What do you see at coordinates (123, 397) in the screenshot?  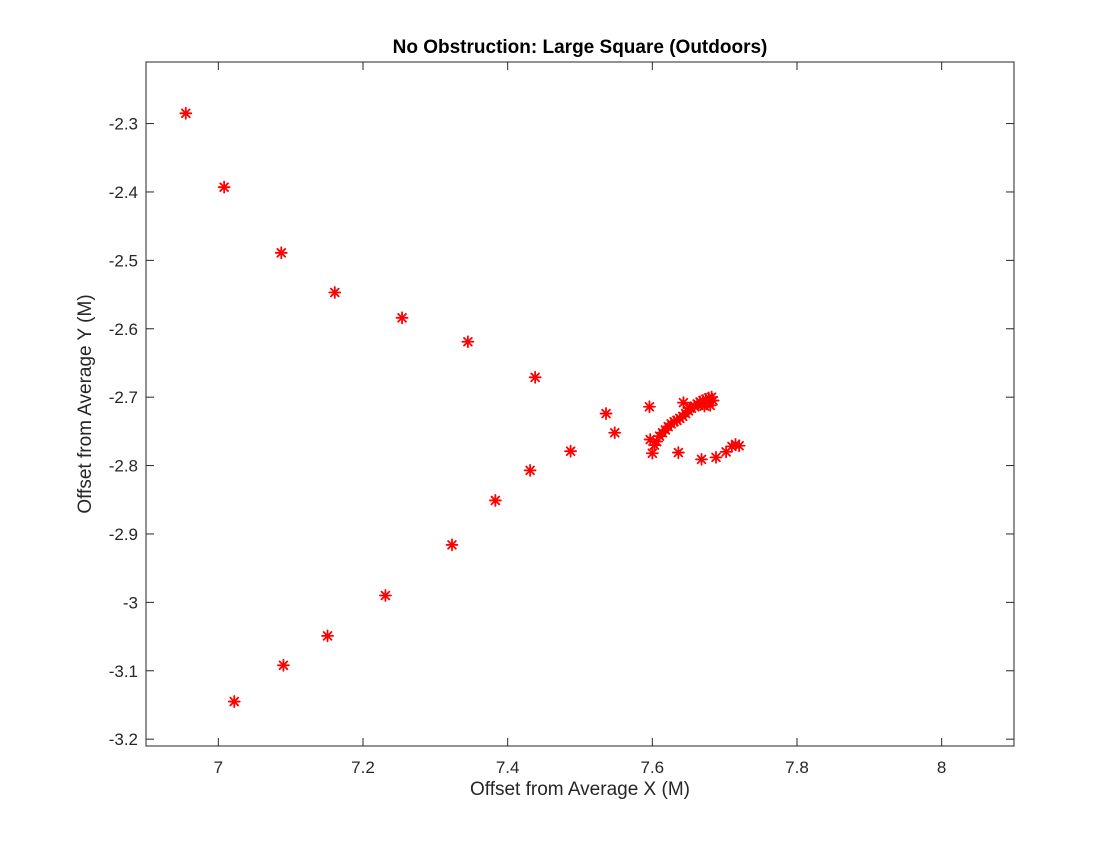 I see `y-tick-label: -2.7` at bounding box center [123, 397].